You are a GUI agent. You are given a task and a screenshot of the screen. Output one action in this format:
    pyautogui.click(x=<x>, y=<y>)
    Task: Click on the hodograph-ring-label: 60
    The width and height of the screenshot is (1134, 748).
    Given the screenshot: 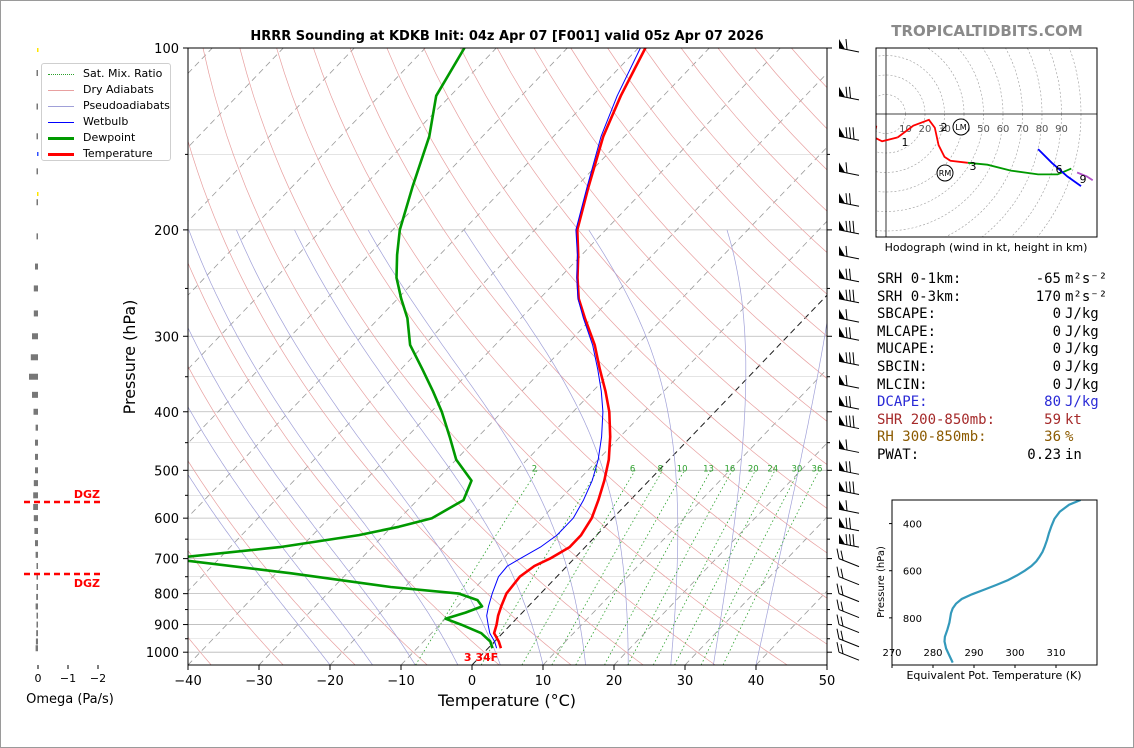 What is the action you would take?
    pyautogui.click(x=1003, y=129)
    